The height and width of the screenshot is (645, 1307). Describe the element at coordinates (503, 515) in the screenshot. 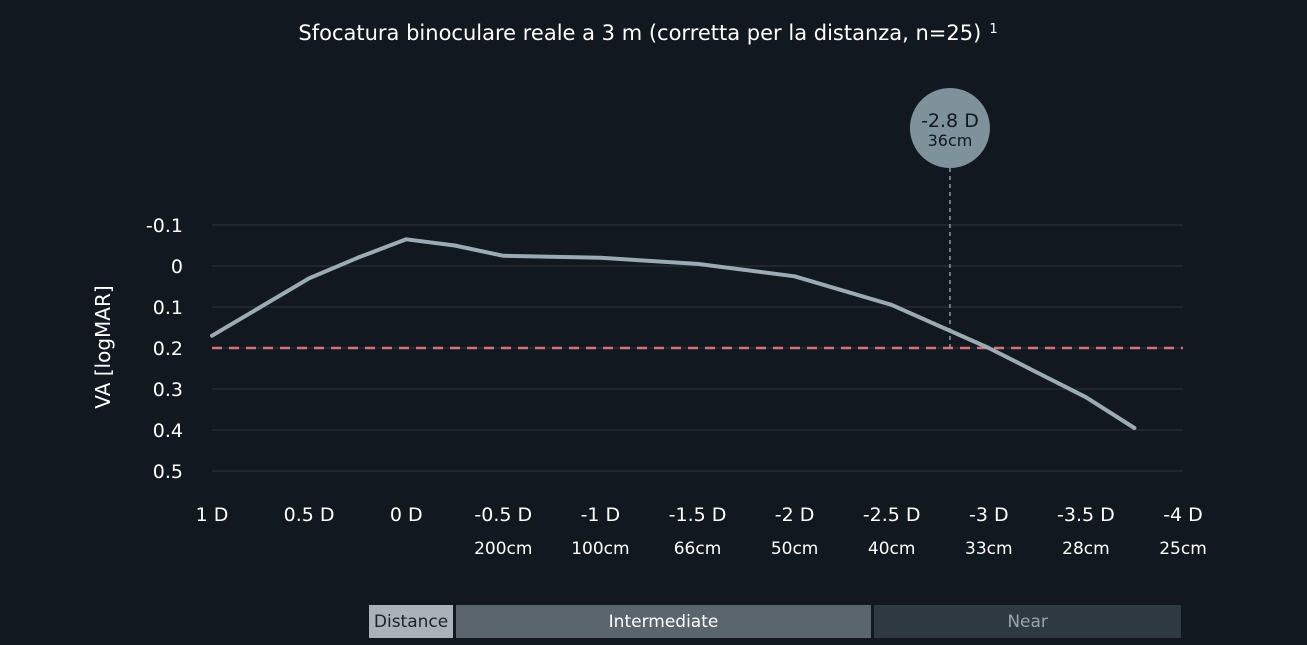

I see `x-tick-label: -0.5 D` at that location.